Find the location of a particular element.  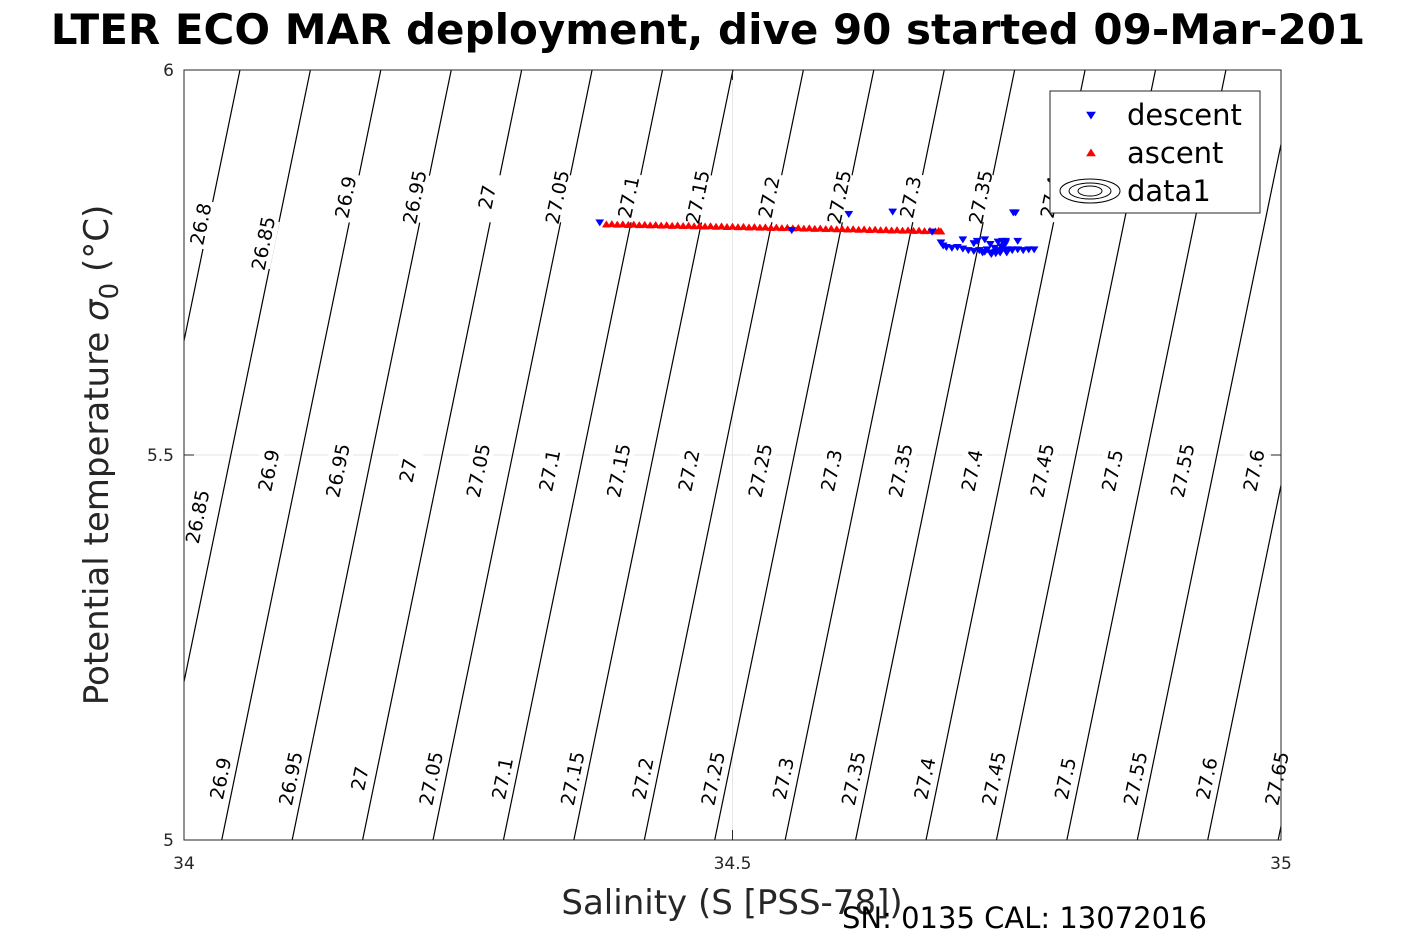

y-tick-label: 5 is located at coordinates (168, 841).